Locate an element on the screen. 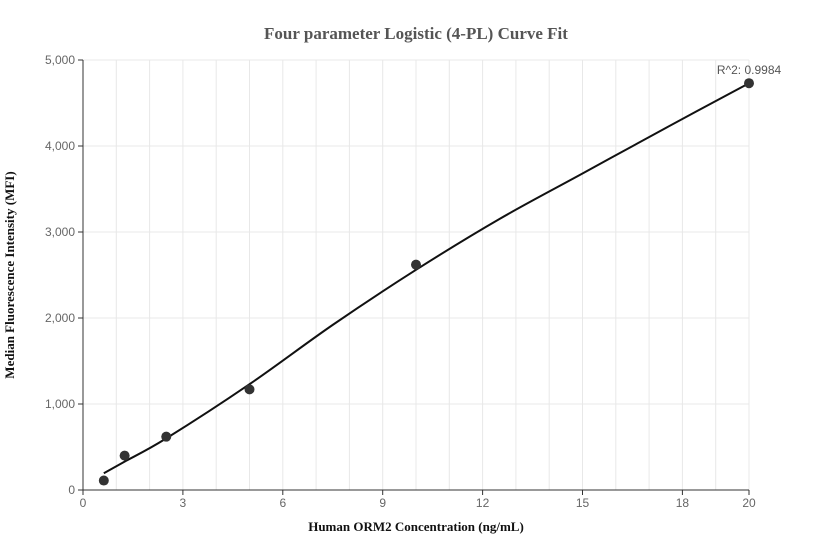  y-tick-label: 2,000 is located at coordinates (60, 318).